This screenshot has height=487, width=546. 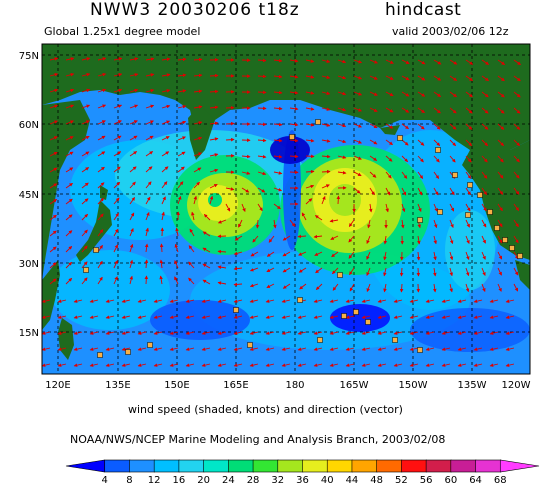 What do you see at coordinates (129, 480) in the screenshot?
I see `colorbar-label: 8` at bounding box center [129, 480].